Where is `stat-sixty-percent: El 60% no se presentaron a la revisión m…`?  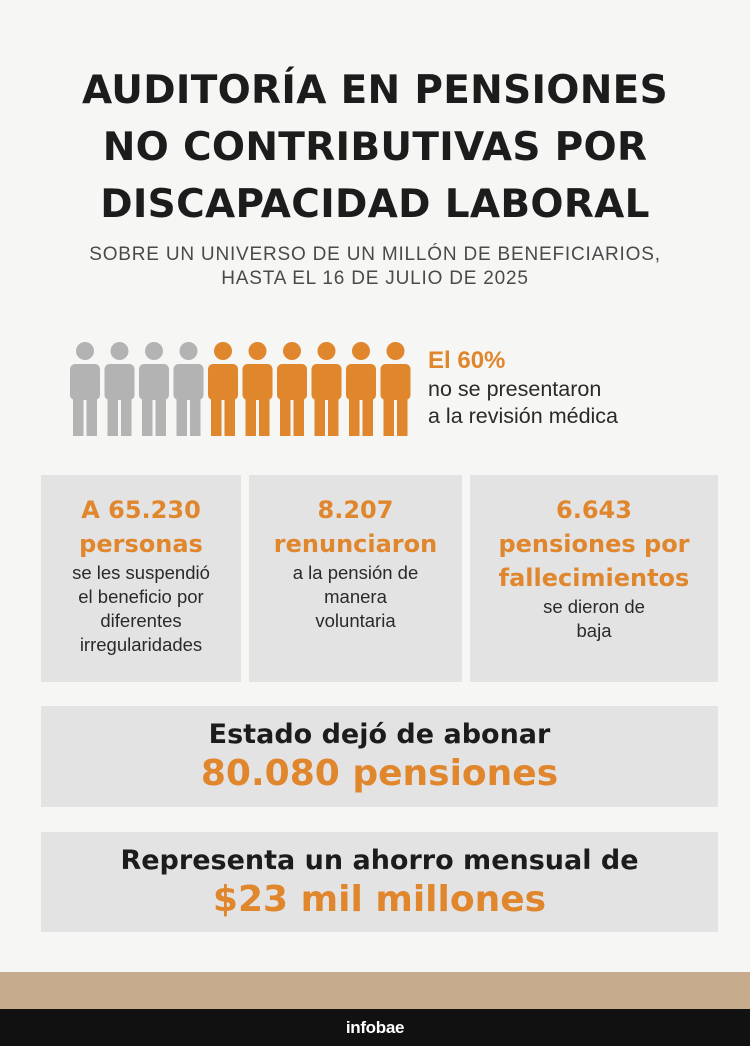
stat-sixty-percent: El 60% no se presentaron a la revisión m… is located at coordinates (578, 388).